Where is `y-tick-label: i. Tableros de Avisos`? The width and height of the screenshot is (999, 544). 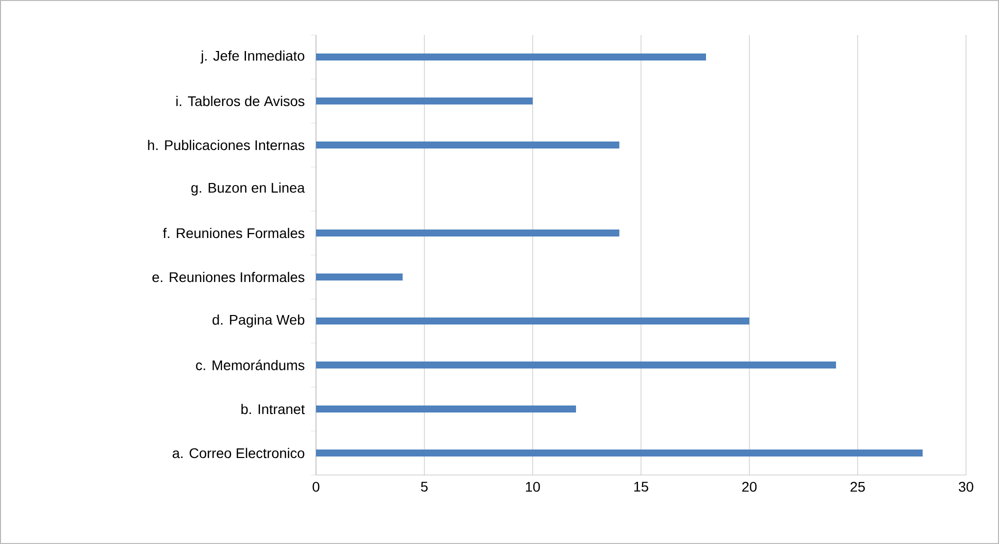 y-tick-label: i. Tableros de Avisos is located at coordinates (240, 101).